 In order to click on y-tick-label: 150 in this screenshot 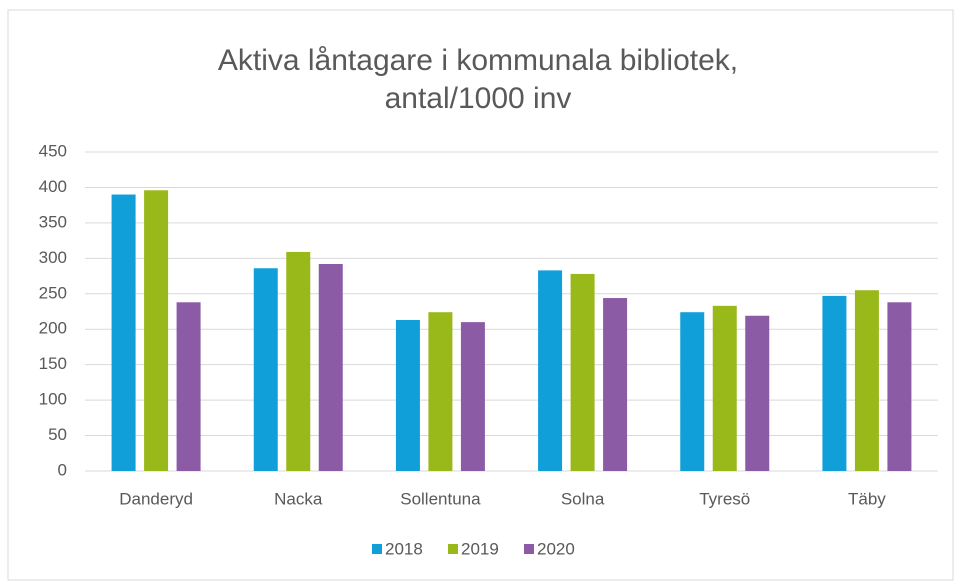, I will do `click(53, 363)`.